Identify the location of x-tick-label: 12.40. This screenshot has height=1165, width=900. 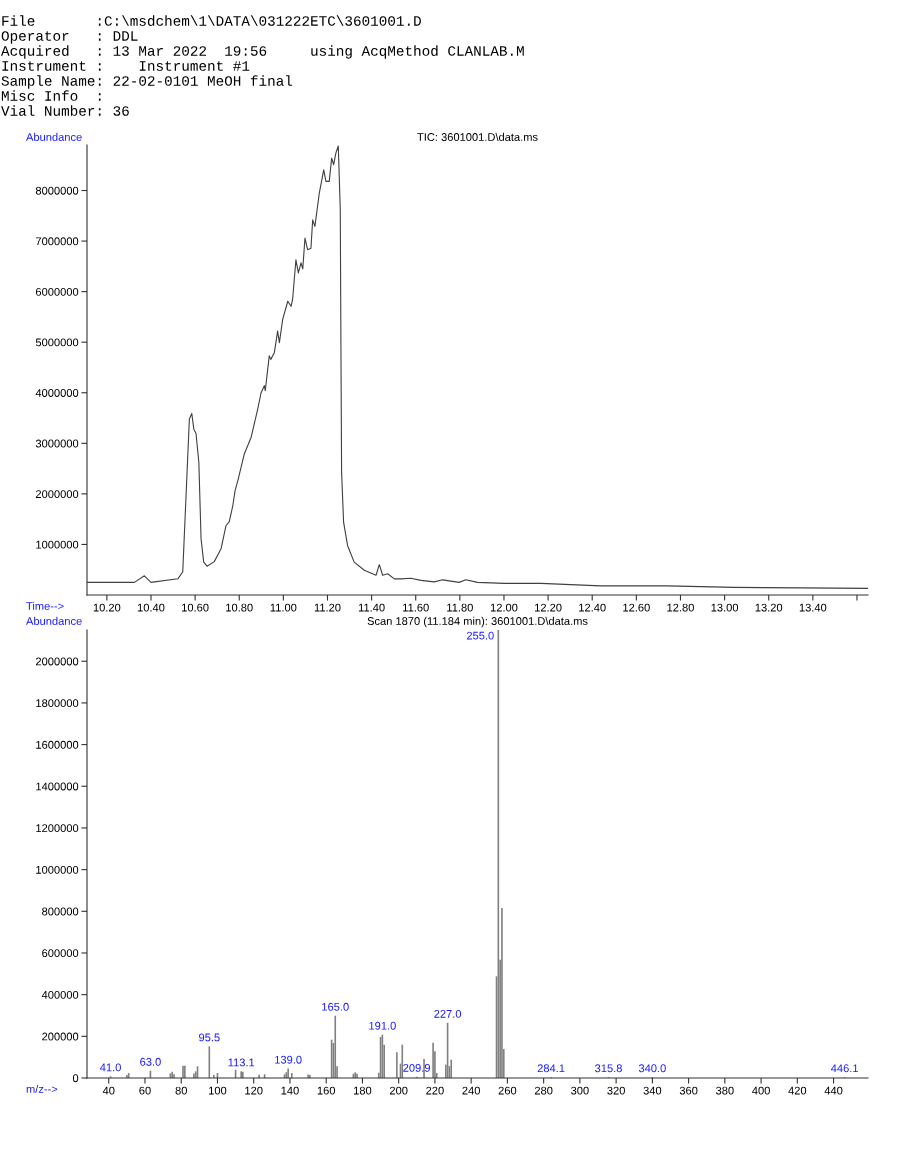
(592, 607).